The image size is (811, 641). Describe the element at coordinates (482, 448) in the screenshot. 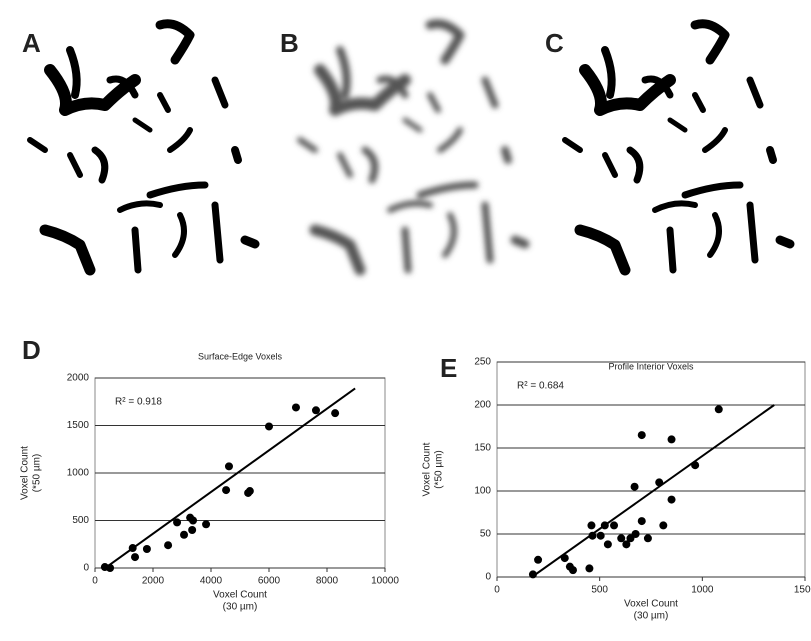

I see `y-tick-label: 150` at that location.